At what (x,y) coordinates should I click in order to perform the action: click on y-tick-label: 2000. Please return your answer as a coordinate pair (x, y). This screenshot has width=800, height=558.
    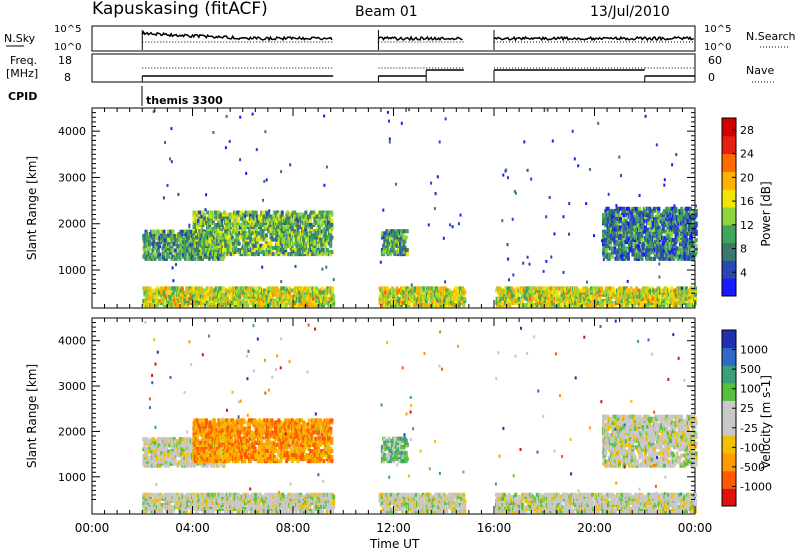
    Looking at the image, I should click on (72, 224).